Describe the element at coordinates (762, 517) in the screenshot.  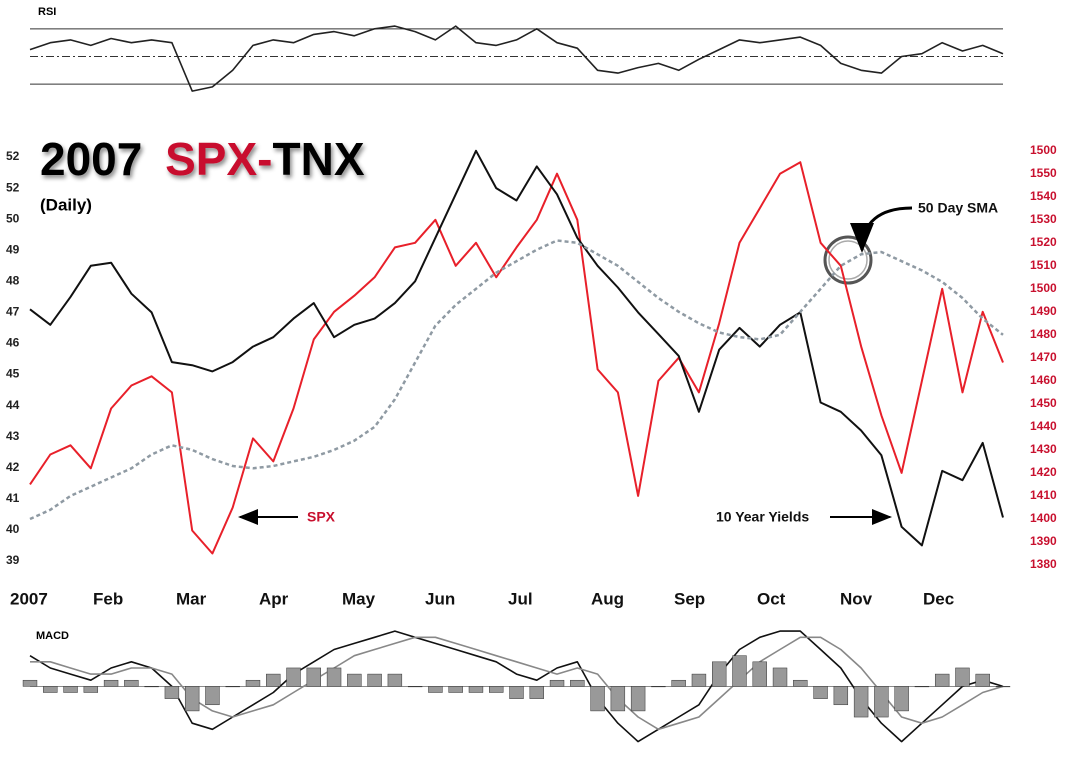
I see `series-annotation: 10 Year Yields` at that location.